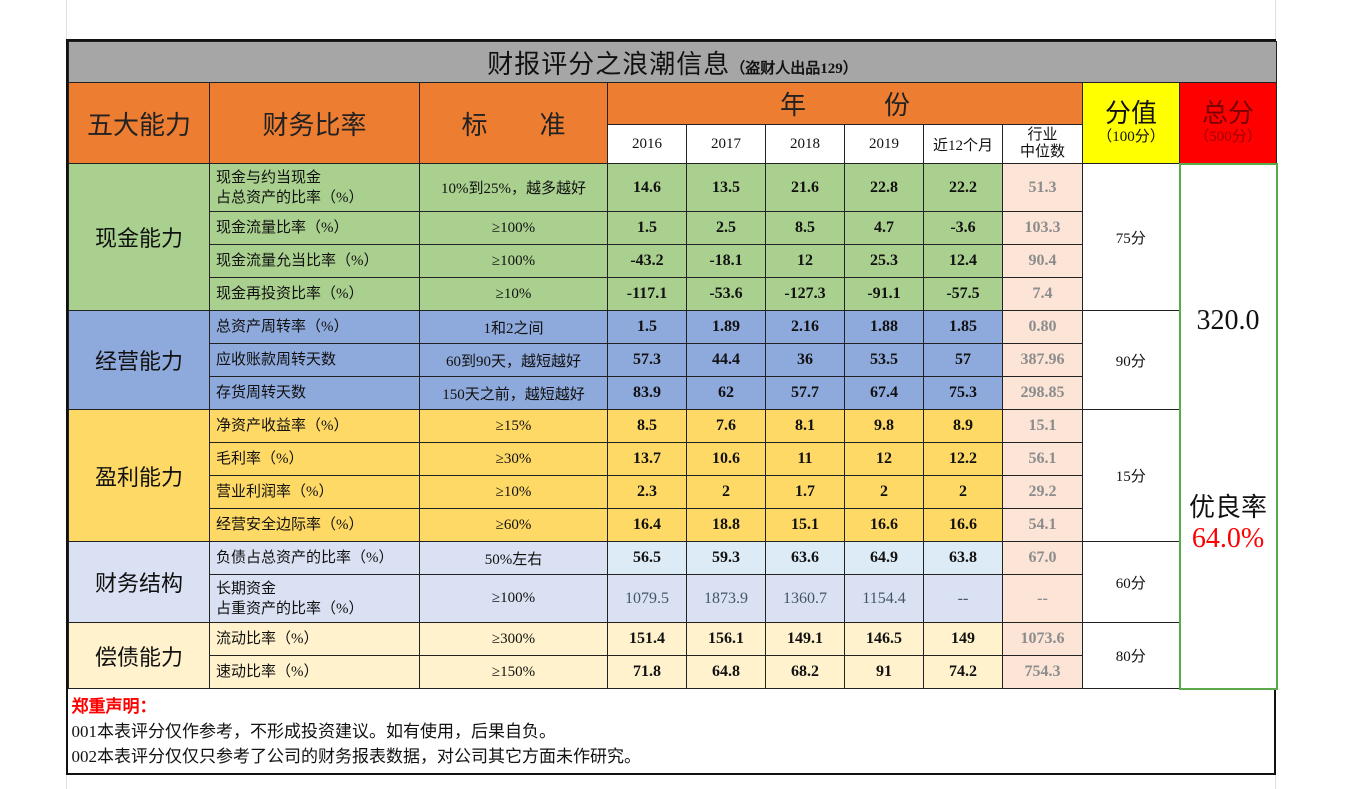  What do you see at coordinates (647, 393) in the screenshot?
I see `value-cell: 83.9` at bounding box center [647, 393].